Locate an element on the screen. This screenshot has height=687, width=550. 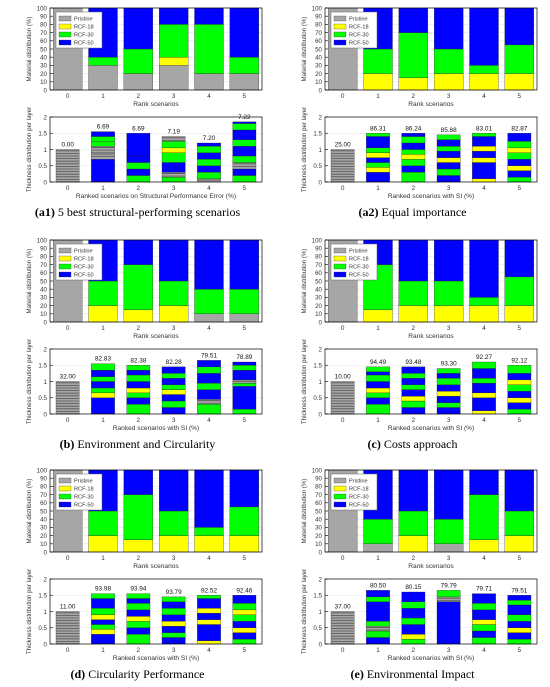
legend-label: Pristine is located at coordinates (358, 252).